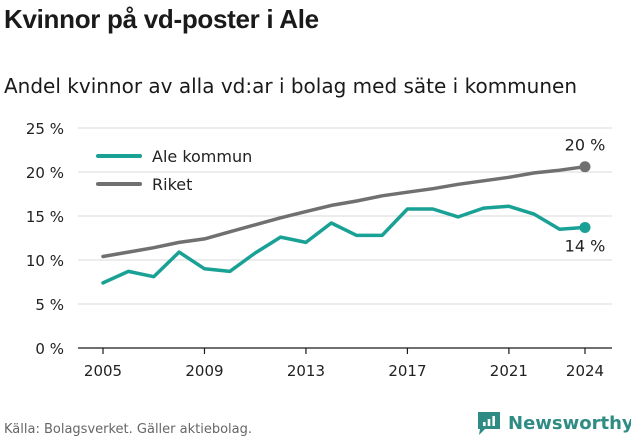  I want to click on series-end-label: 20 %, so click(585, 145).